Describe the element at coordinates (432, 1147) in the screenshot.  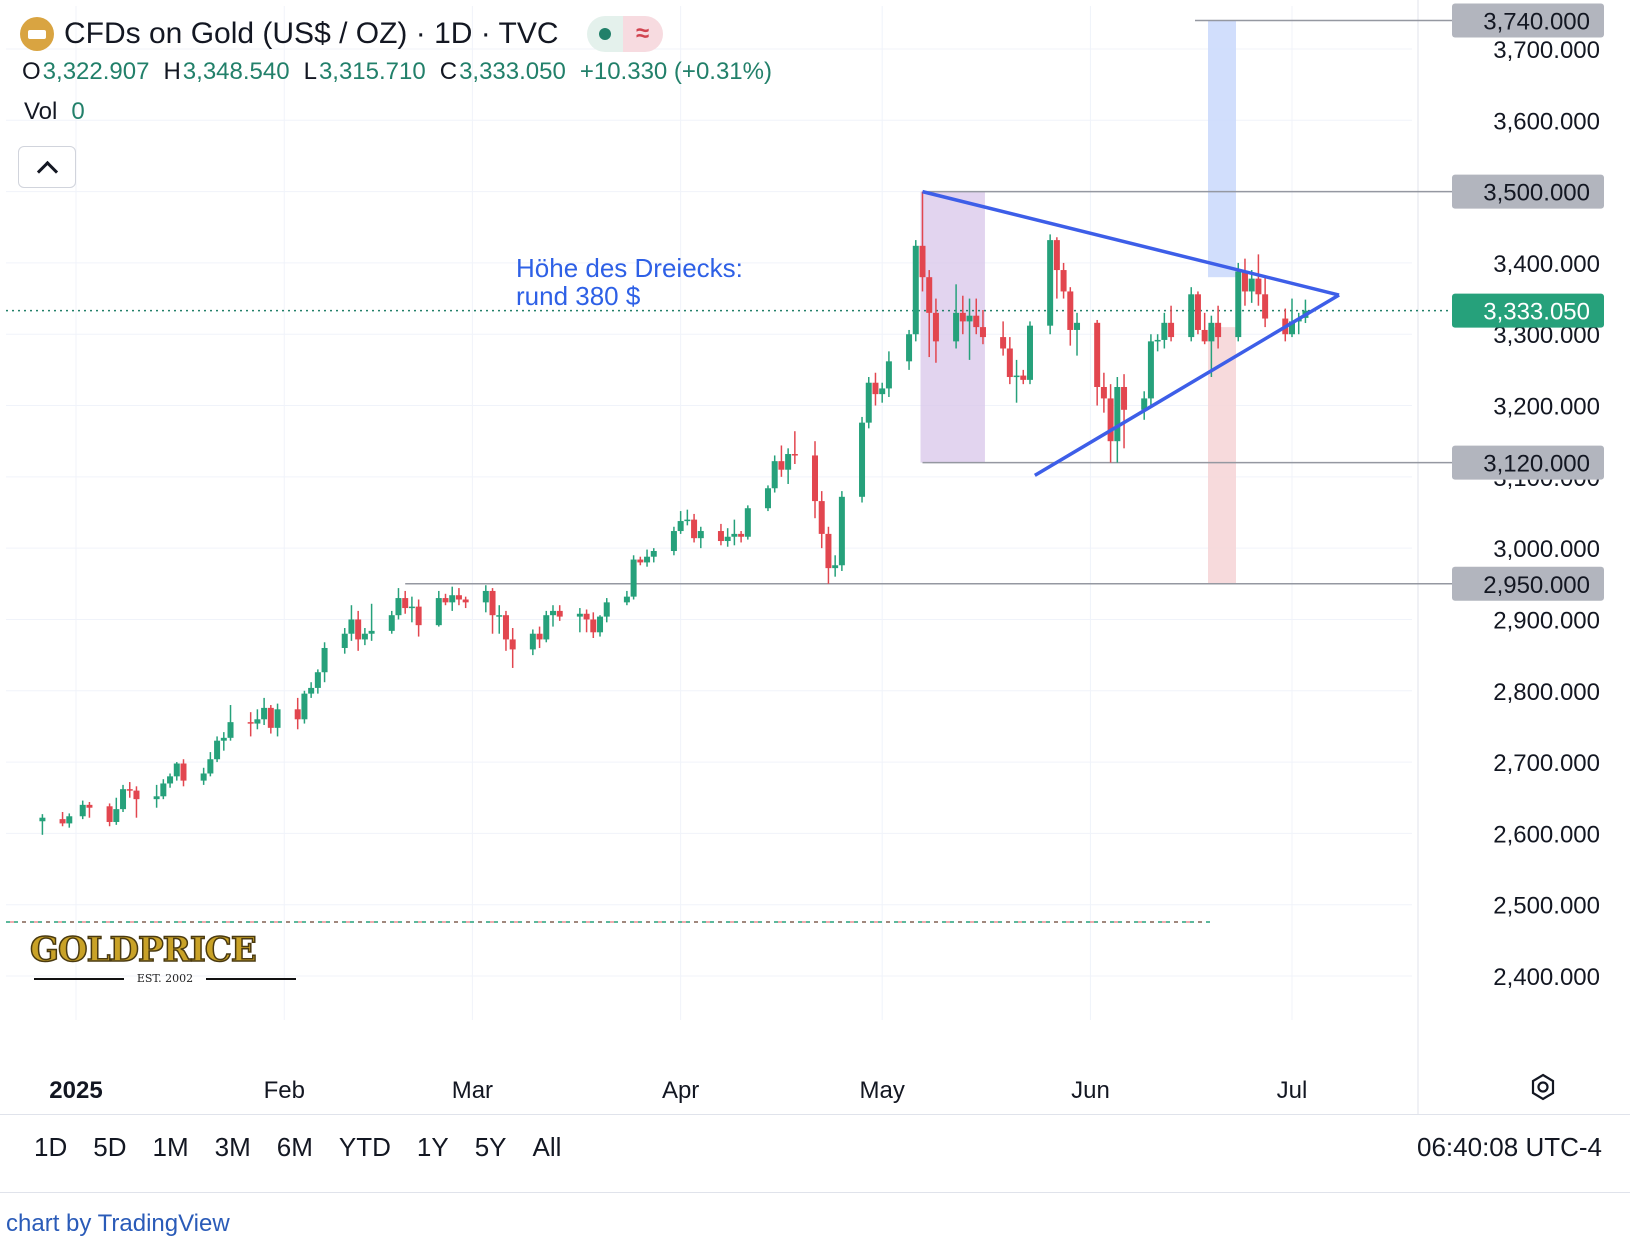
I see `range-1y: 1Y` at that location.